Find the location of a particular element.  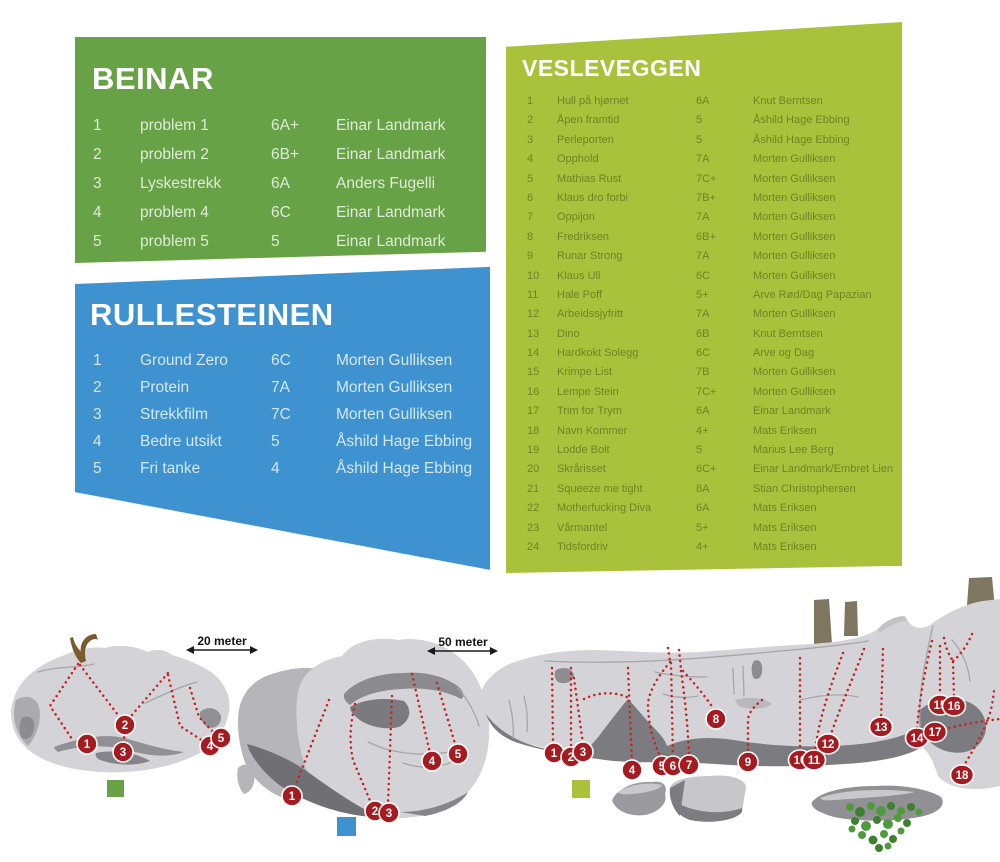

route-row-vesleveggen-2: 2 Åpen framtid 5 Åshild Hage Ebbing is located at coordinates (711, 120).